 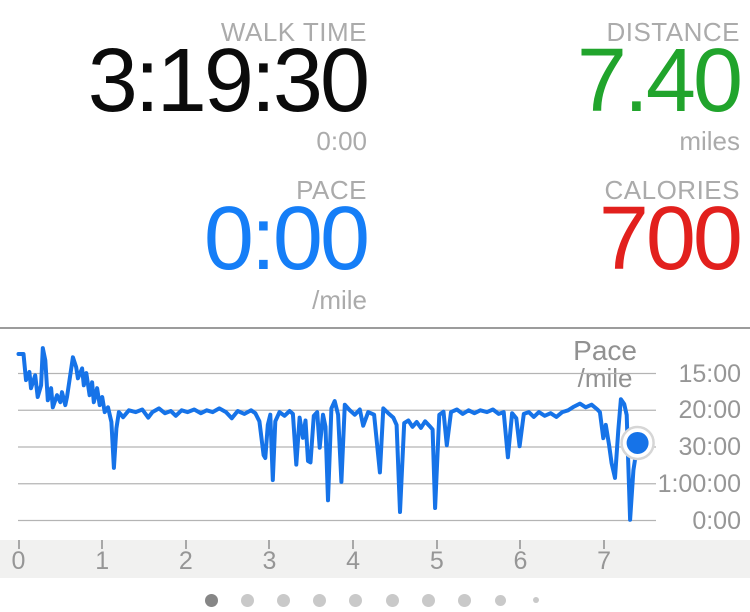 I want to click on walk-time-sub-value: 0:00, so click(x=341, y=141).